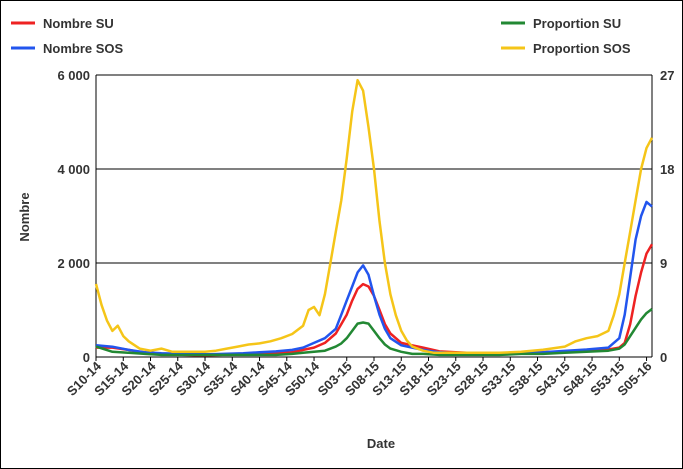 Image resolution: width=683 pixels, height=469 pixels. I want to click on y-tick-label: 2 000, so click(73, 263).